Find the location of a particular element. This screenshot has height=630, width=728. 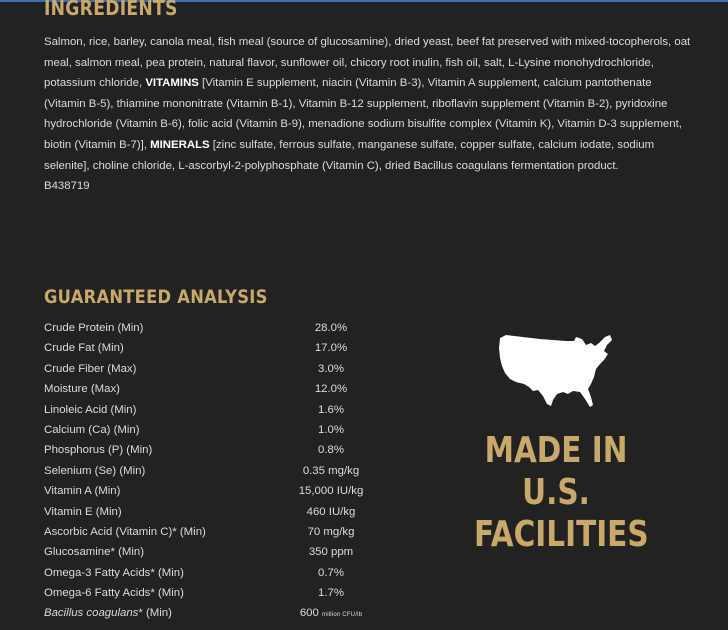

analysis-row: Omega-3 Fatty Acids* (Min) 0.7% is located at coordinates (216, 573).